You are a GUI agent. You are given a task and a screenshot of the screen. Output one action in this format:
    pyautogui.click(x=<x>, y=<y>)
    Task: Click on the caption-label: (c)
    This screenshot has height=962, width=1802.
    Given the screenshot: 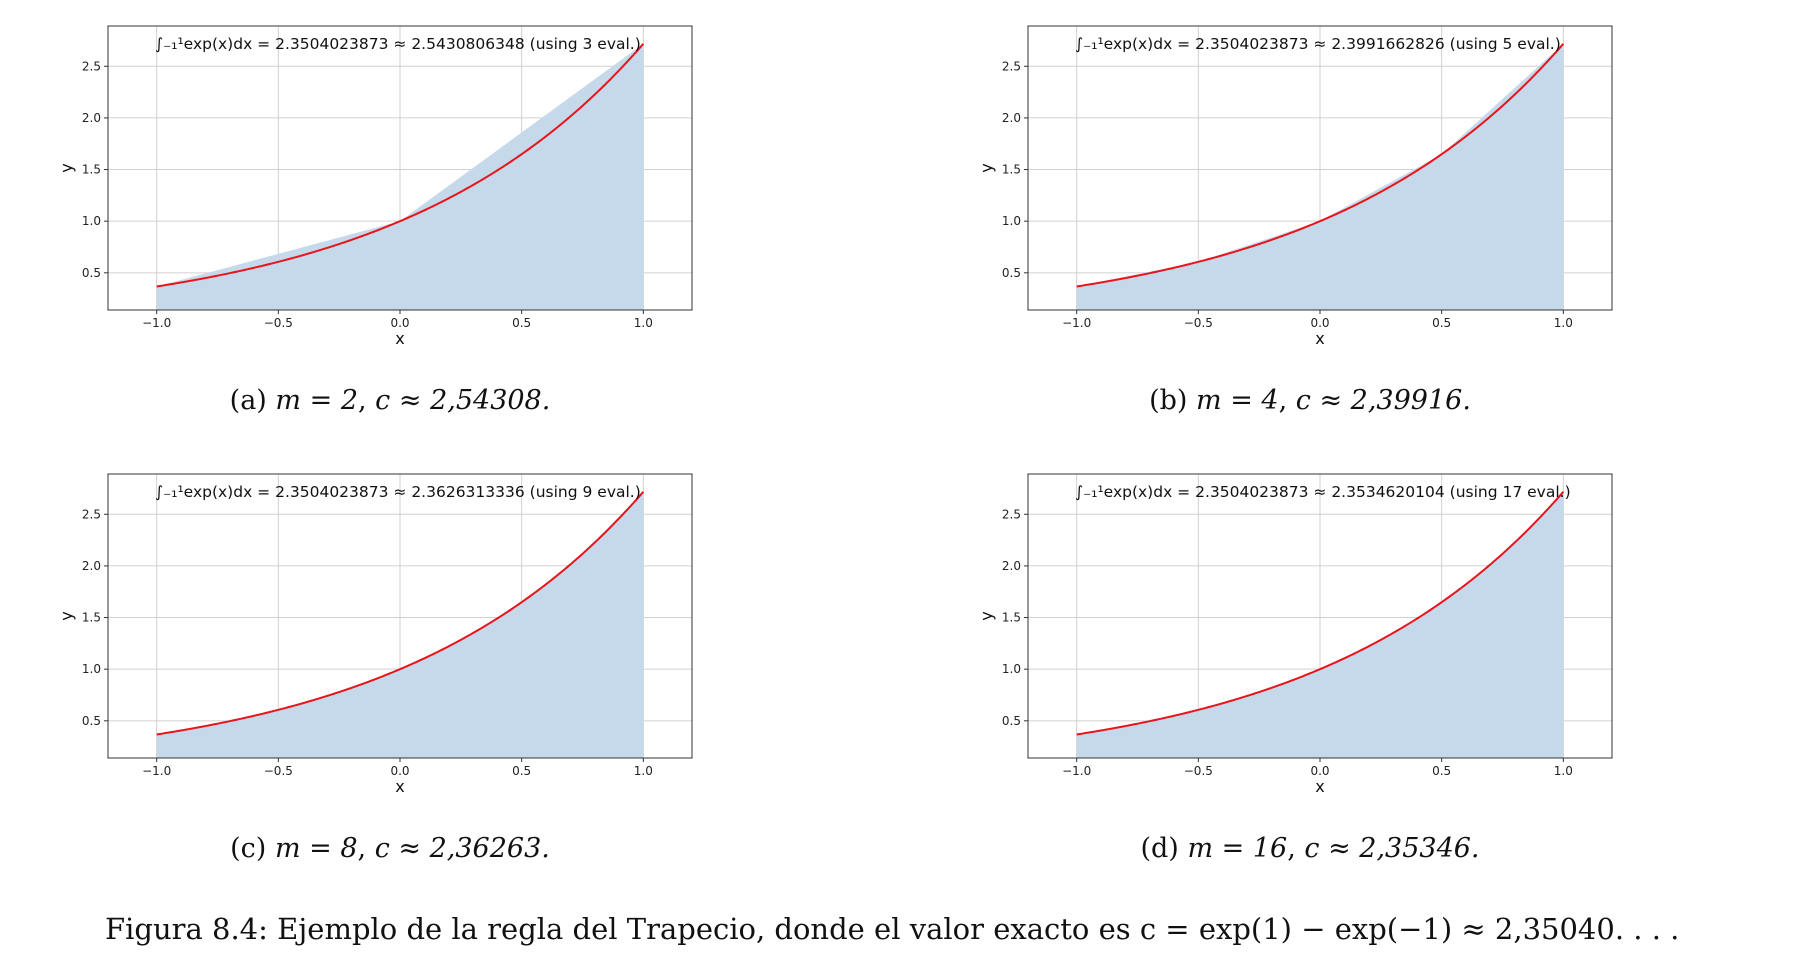 What is the action you would take?
    pyautogui.click(x=248, y=848)
    